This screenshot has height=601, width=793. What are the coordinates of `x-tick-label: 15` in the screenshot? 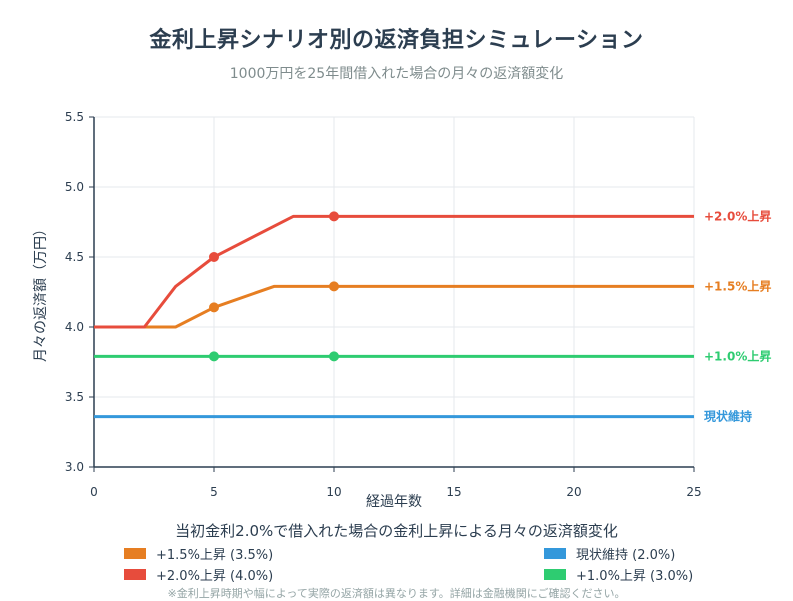 It's located at (453, 492).